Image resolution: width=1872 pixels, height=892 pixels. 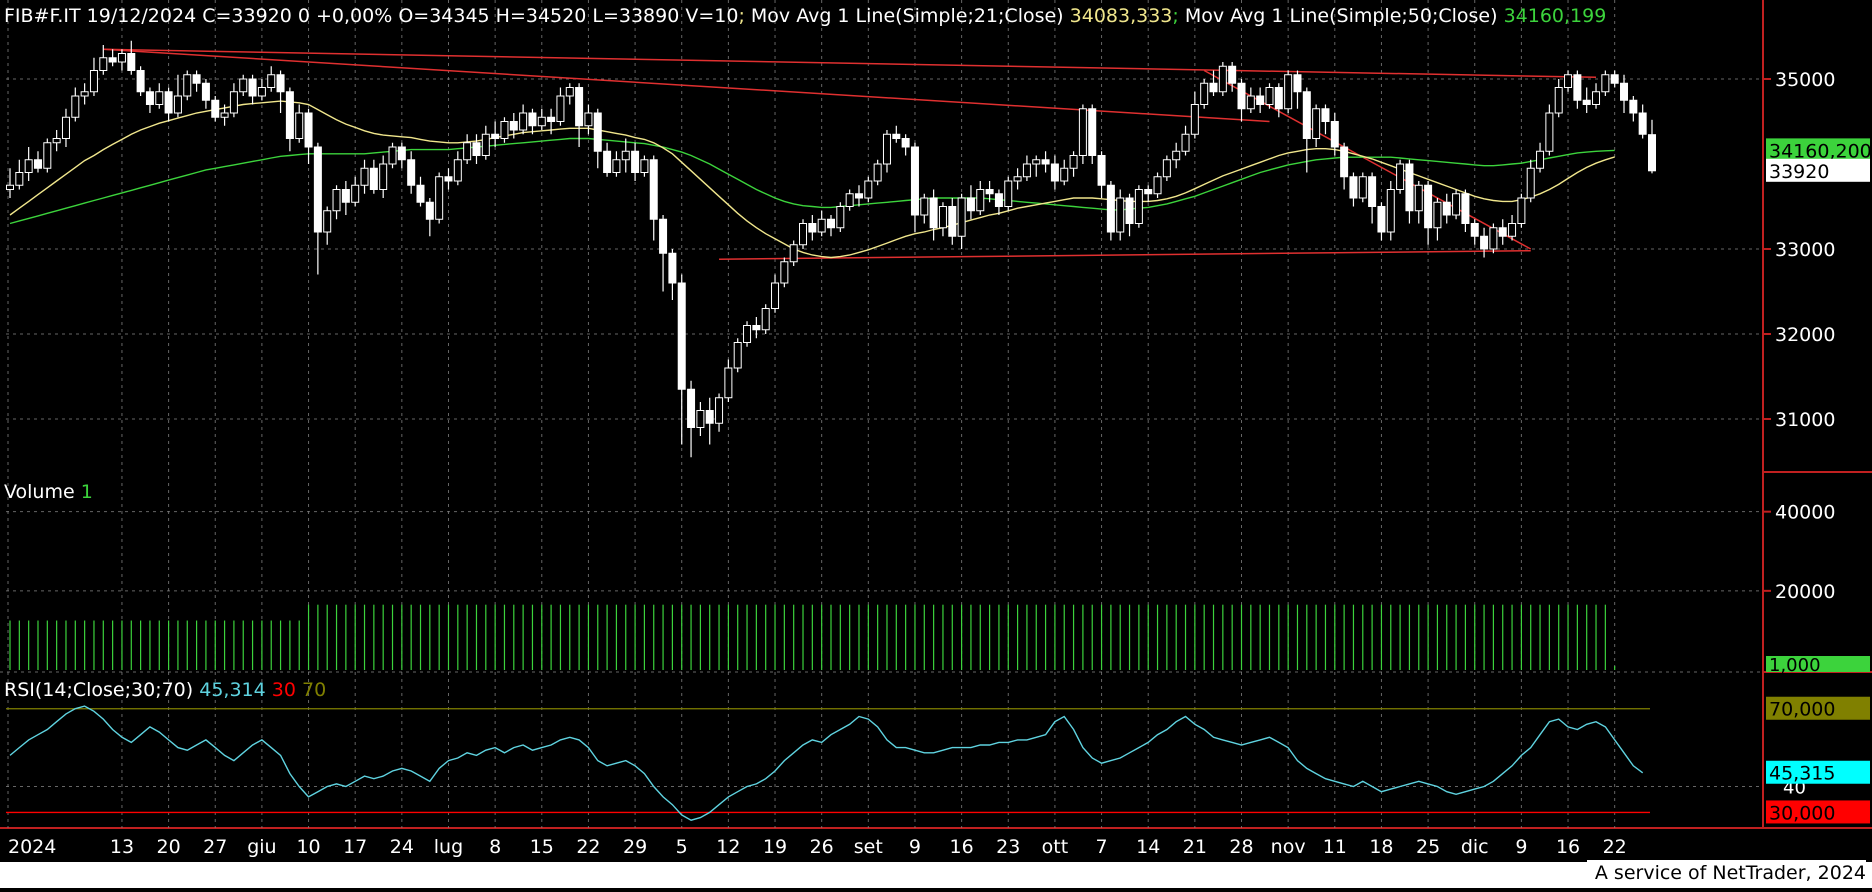 I want to click on x-axis-label: 18, so click(x=1381, y=847).